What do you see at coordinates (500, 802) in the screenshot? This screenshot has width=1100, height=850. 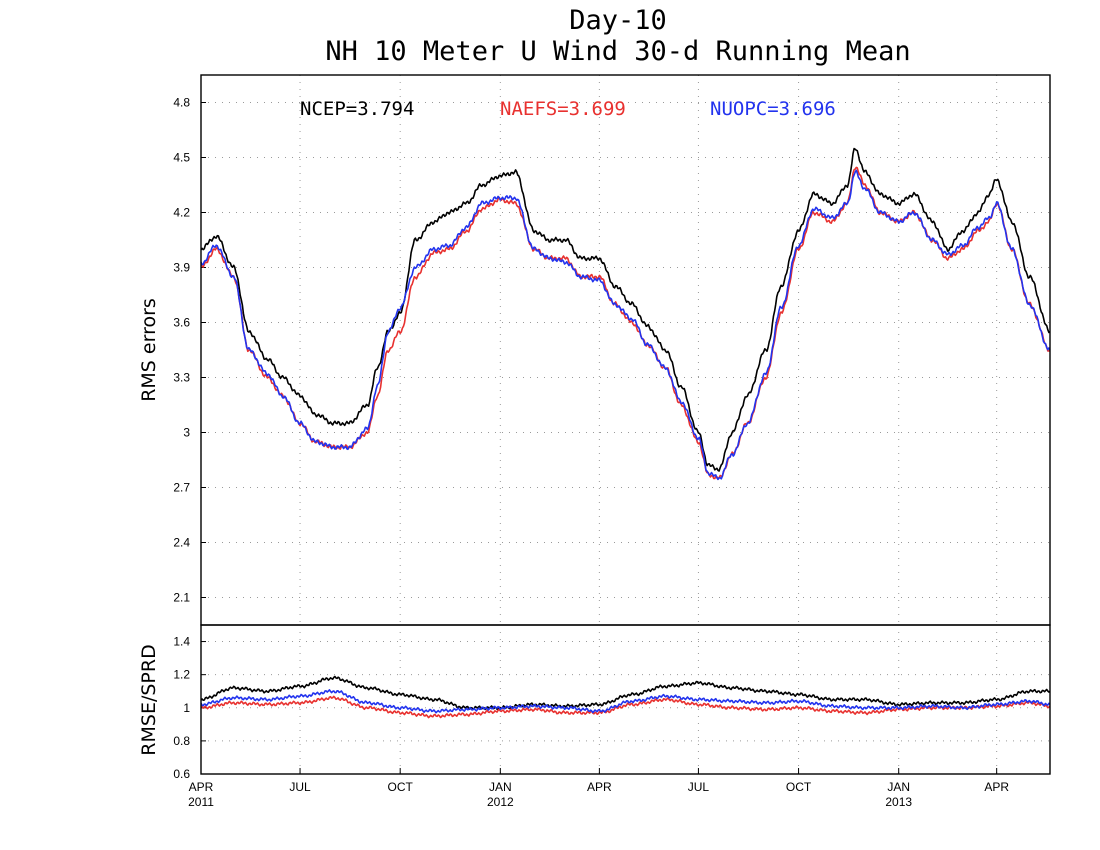 I see `x-tick-year: 2012` at bounding box center [500, 802].